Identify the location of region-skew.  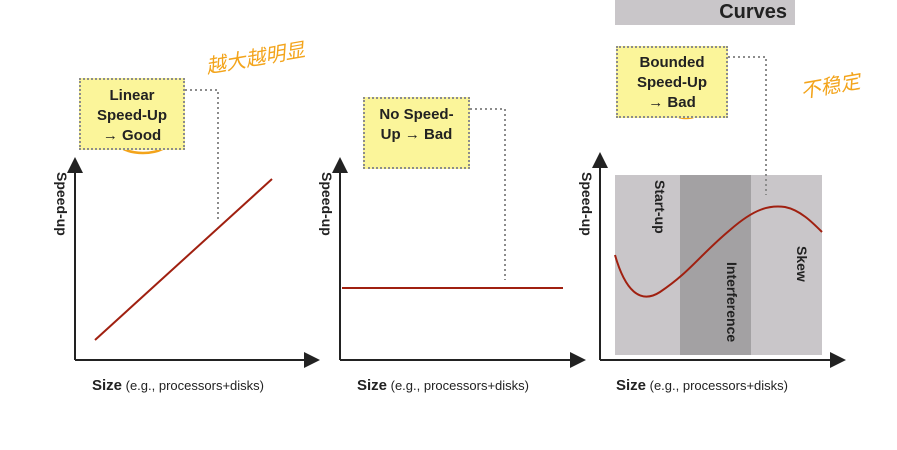
(786, 265).